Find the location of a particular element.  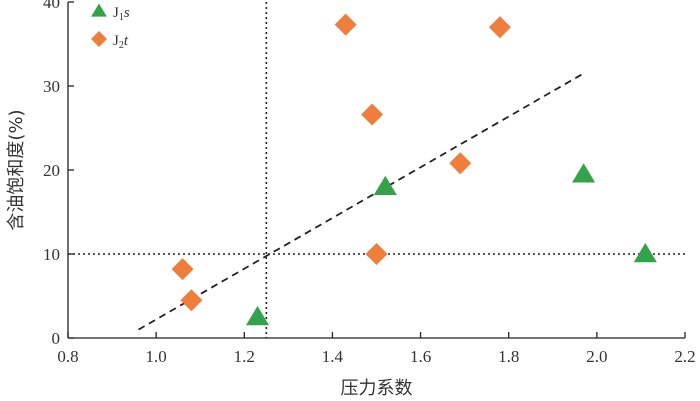

x-axis-title: 压力系数 is located at coordinates (377, 388).